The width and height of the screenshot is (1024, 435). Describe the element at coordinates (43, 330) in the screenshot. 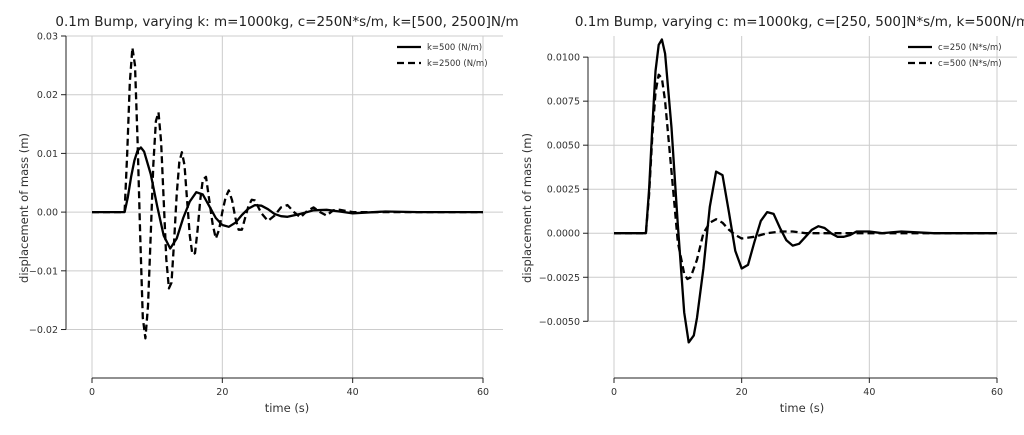

I see `y-tick-label: −0.02` at that location.